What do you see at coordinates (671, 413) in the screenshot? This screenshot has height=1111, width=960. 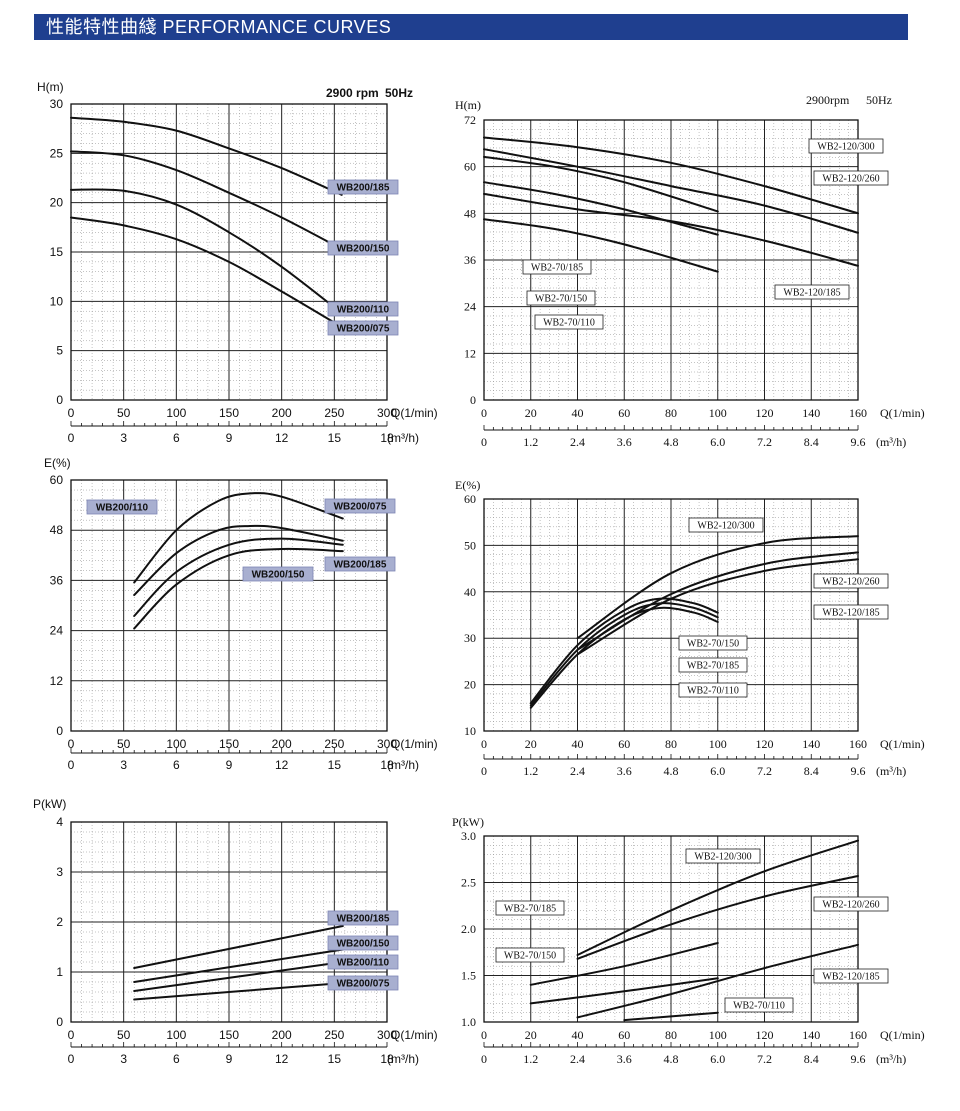 I see `x-tick-label: 80` at bounding box center [671, 413].